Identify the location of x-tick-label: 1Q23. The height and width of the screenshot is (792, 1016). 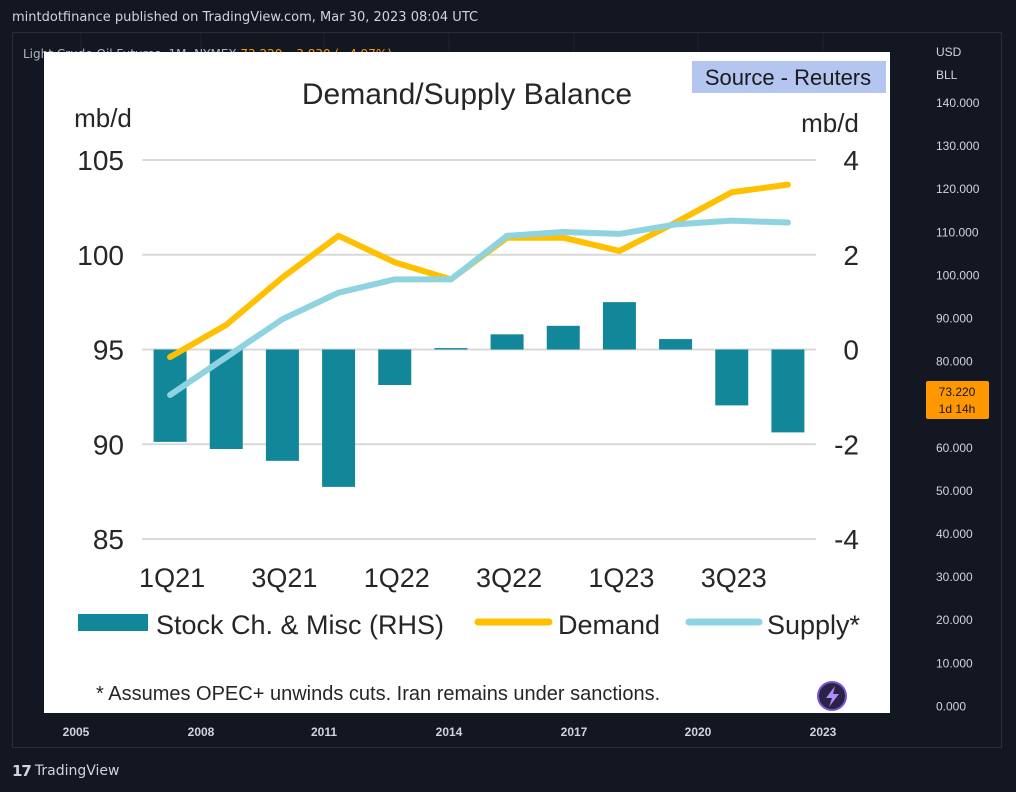
(621, 578).